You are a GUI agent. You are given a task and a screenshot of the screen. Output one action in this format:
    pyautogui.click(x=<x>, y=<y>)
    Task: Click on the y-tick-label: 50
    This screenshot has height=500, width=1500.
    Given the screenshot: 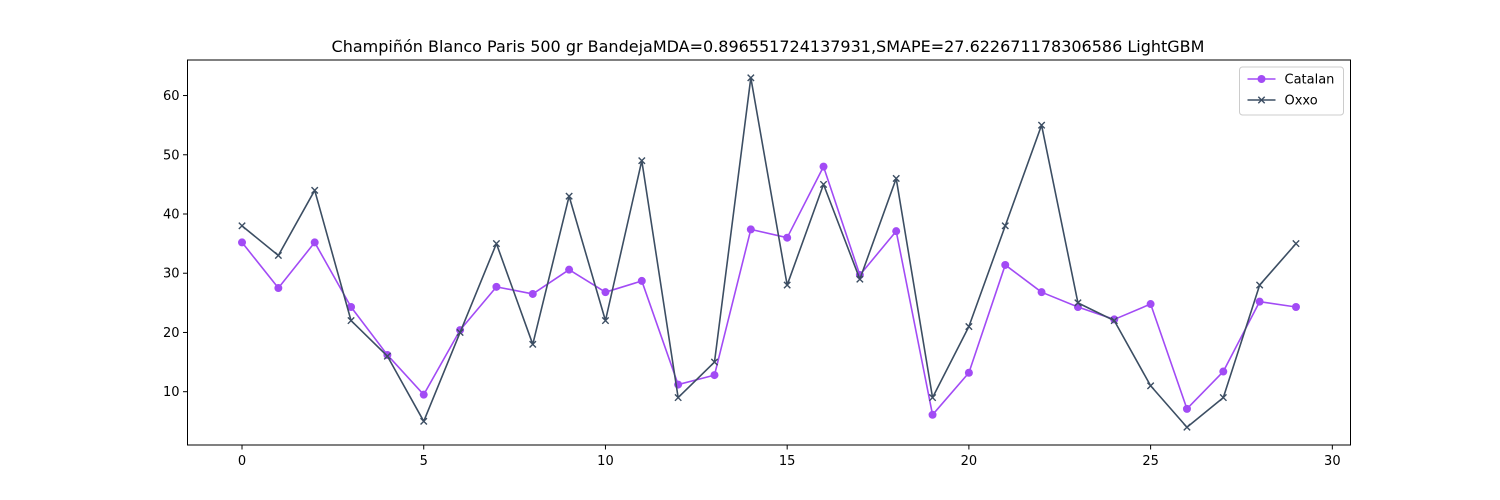 What is the action you would take?
    pyautogui.click(x=171, y=155)
    